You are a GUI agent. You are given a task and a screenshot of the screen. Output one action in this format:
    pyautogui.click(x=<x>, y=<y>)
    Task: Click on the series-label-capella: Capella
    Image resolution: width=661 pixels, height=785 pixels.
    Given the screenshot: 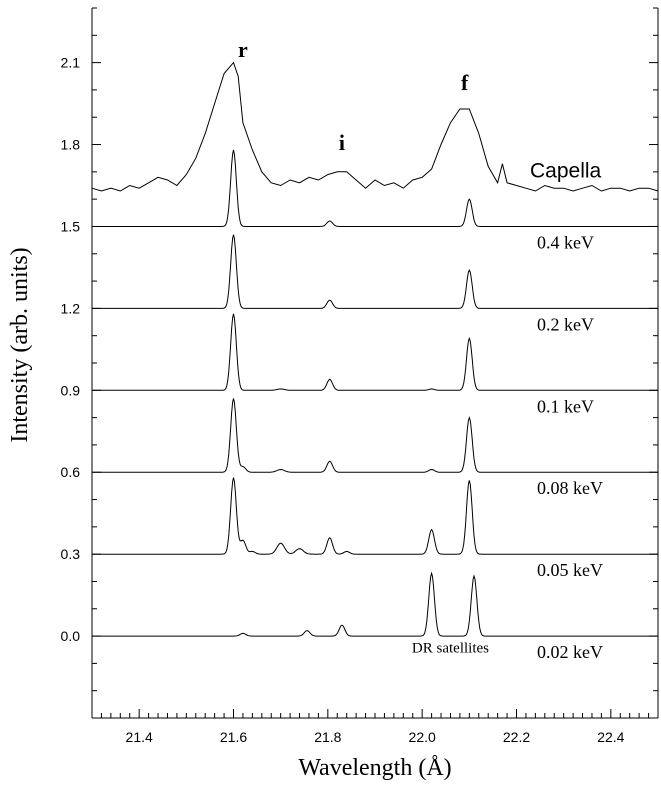 What is the action you would take?
    pyautogui.click(x=566, y=170)
    